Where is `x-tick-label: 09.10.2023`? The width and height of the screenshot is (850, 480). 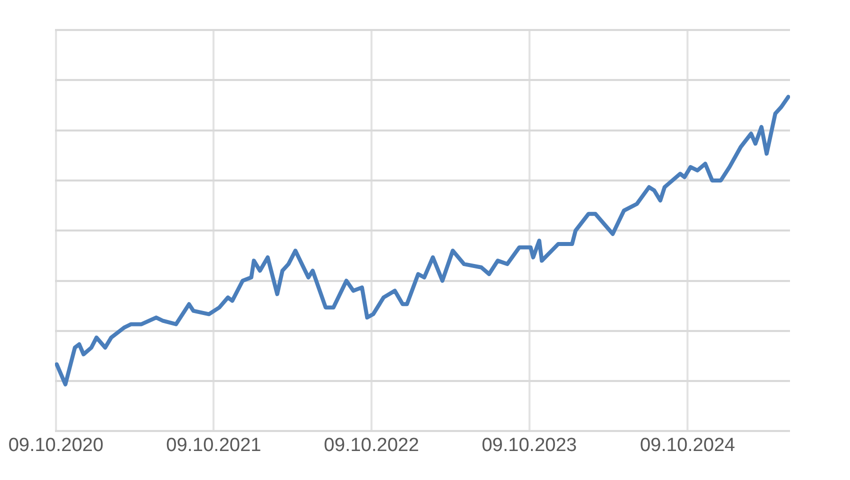 x-tick-label: 09.10.2023 is located at coordinates (529, 445).